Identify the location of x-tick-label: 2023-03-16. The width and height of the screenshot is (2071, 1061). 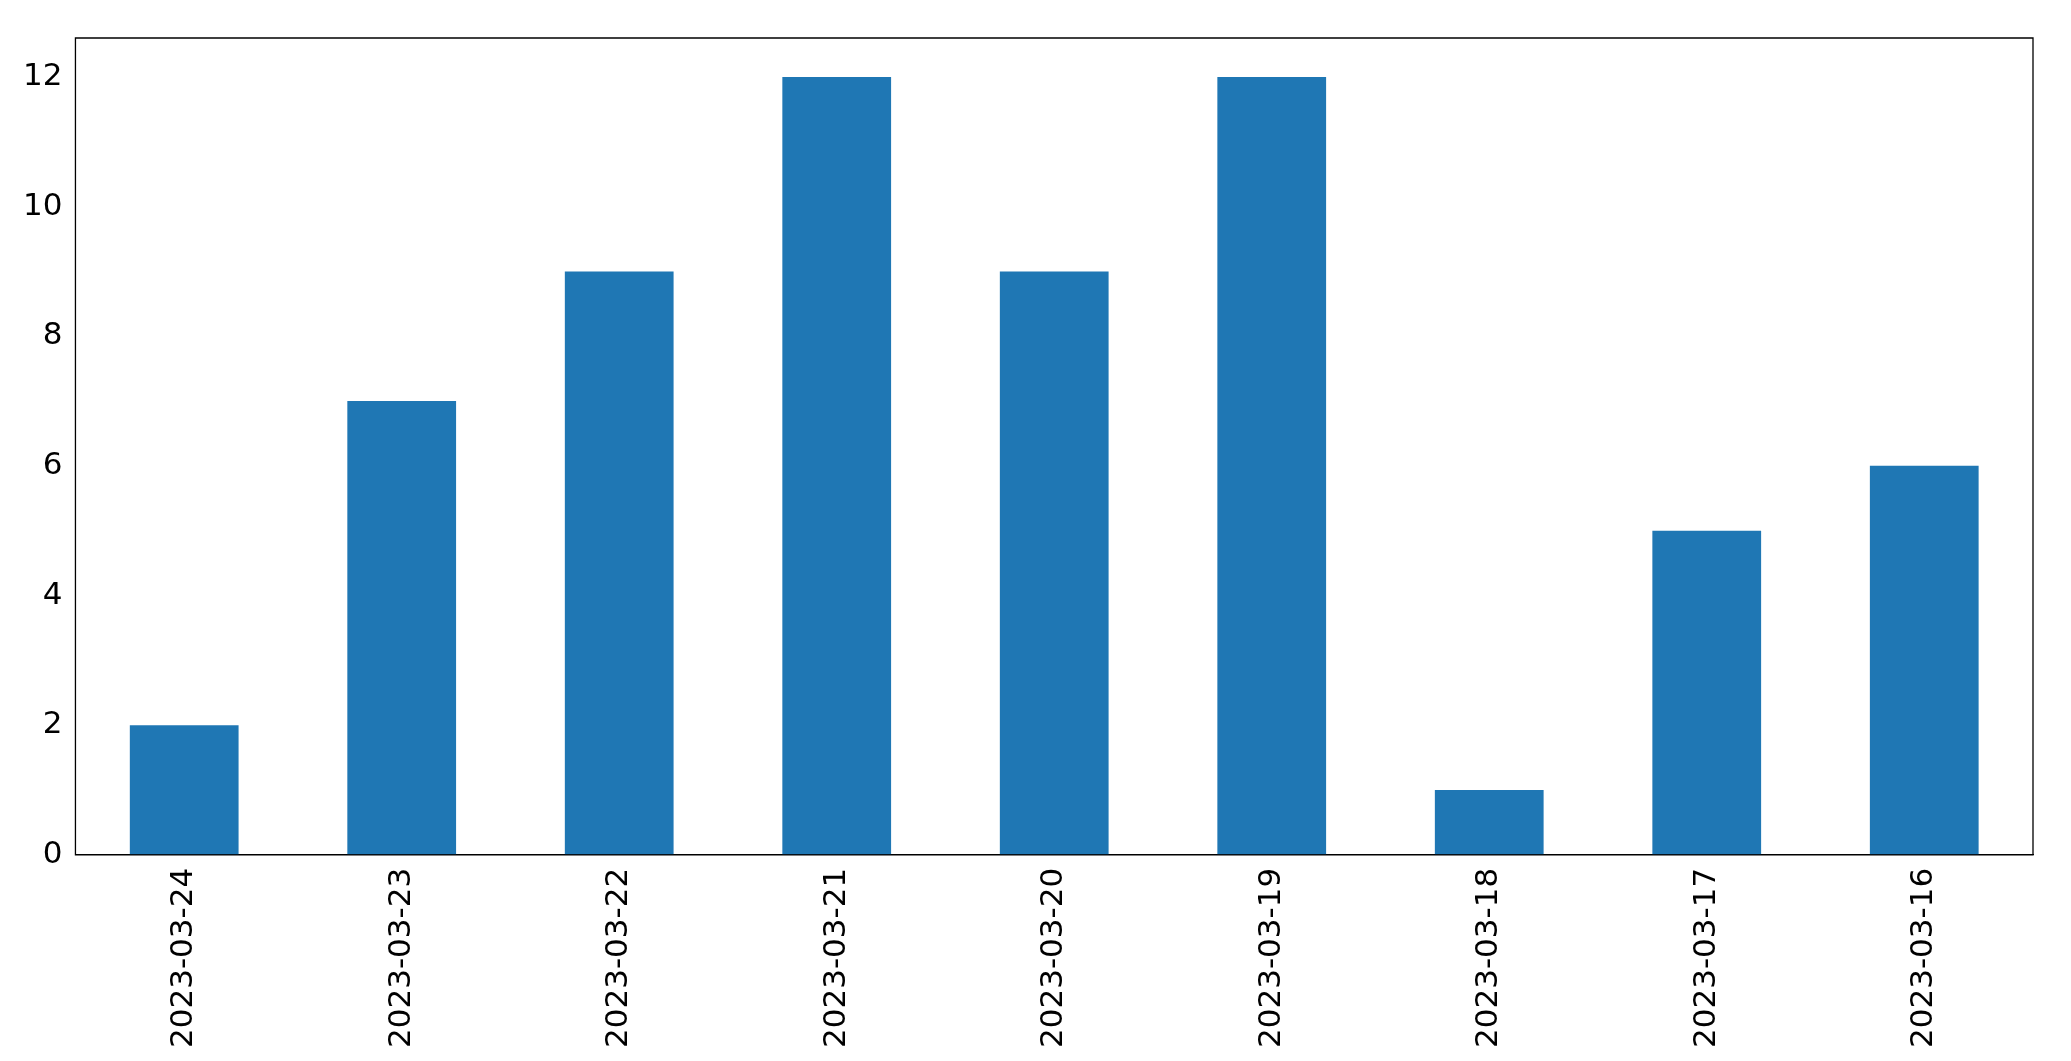
(1921, 958).